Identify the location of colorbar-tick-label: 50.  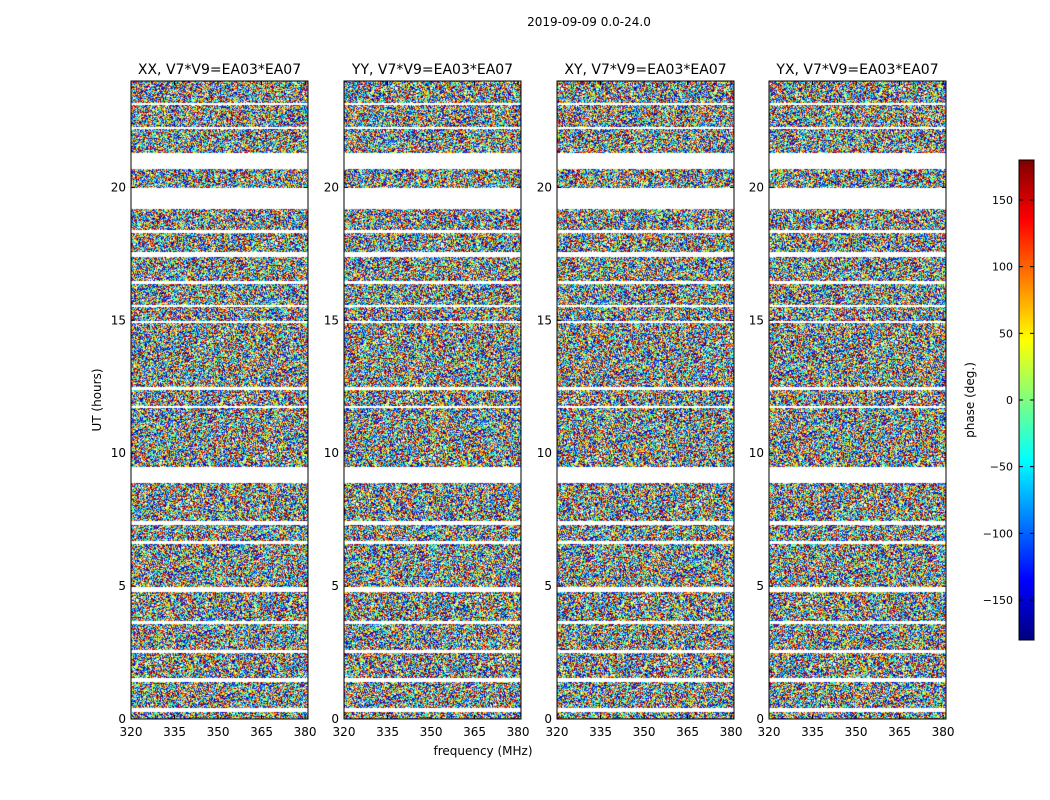
(1006, 333).